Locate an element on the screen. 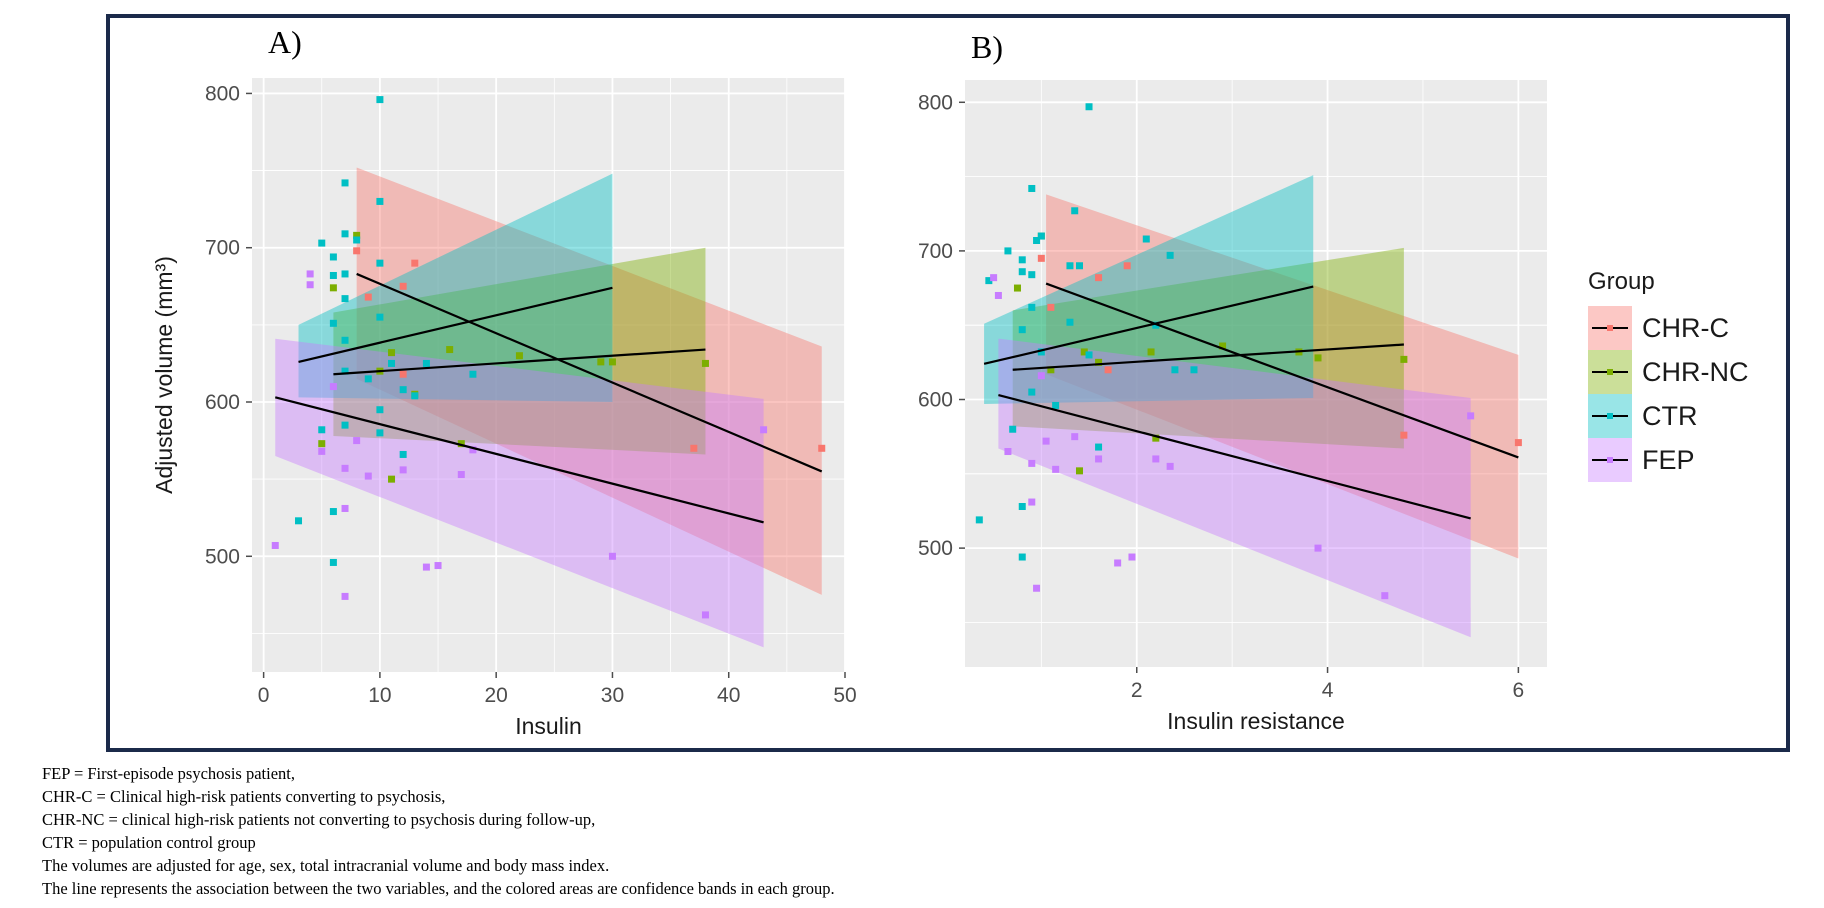  legend-item-ctr: CTR is located at coordinates (1668, 416).